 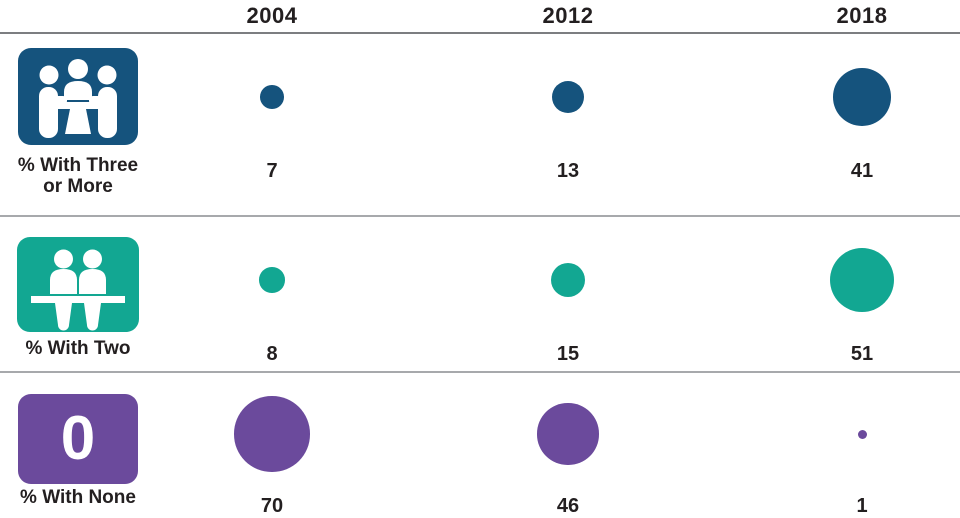 I want to click on bubble-two-2018, so click(x=862, y=280).